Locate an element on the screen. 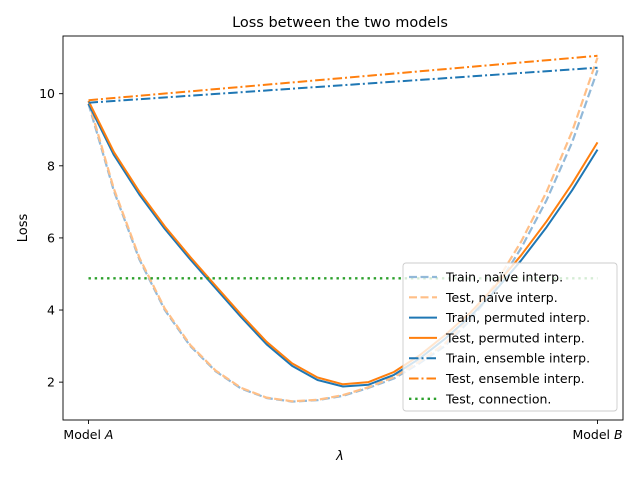 The width and height of the screenshot is (640, 480). legend-label: Test, permuted interp. is located at coordinates (515, 337).